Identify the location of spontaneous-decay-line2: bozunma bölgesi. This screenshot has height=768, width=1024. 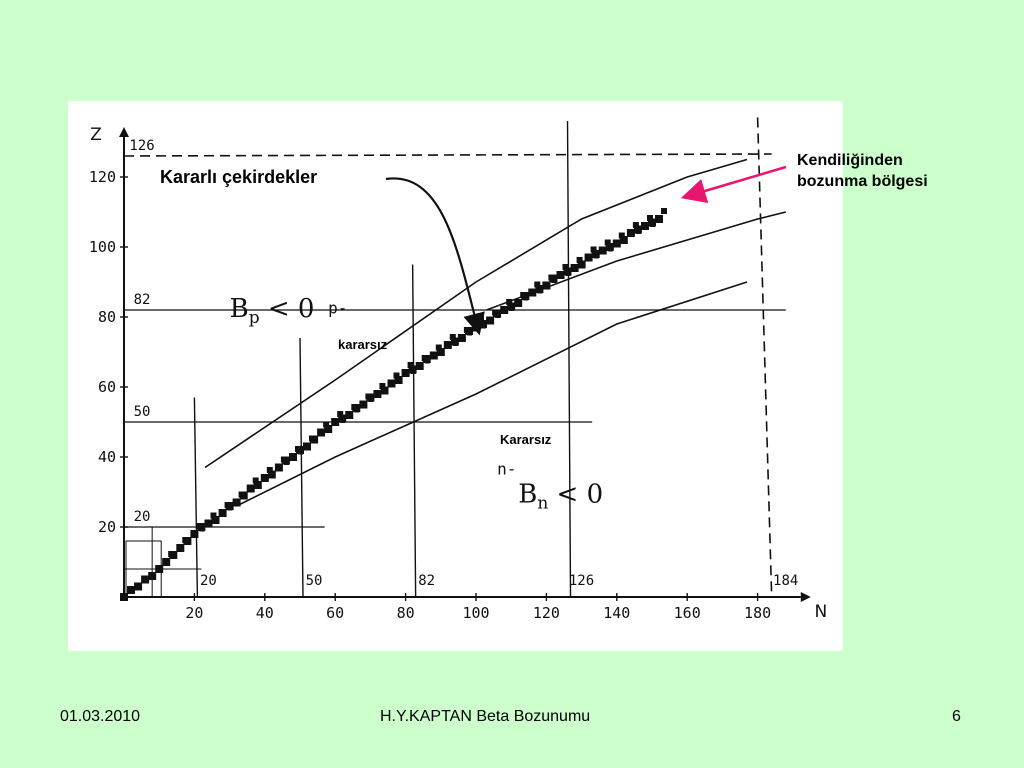
(862, 181).